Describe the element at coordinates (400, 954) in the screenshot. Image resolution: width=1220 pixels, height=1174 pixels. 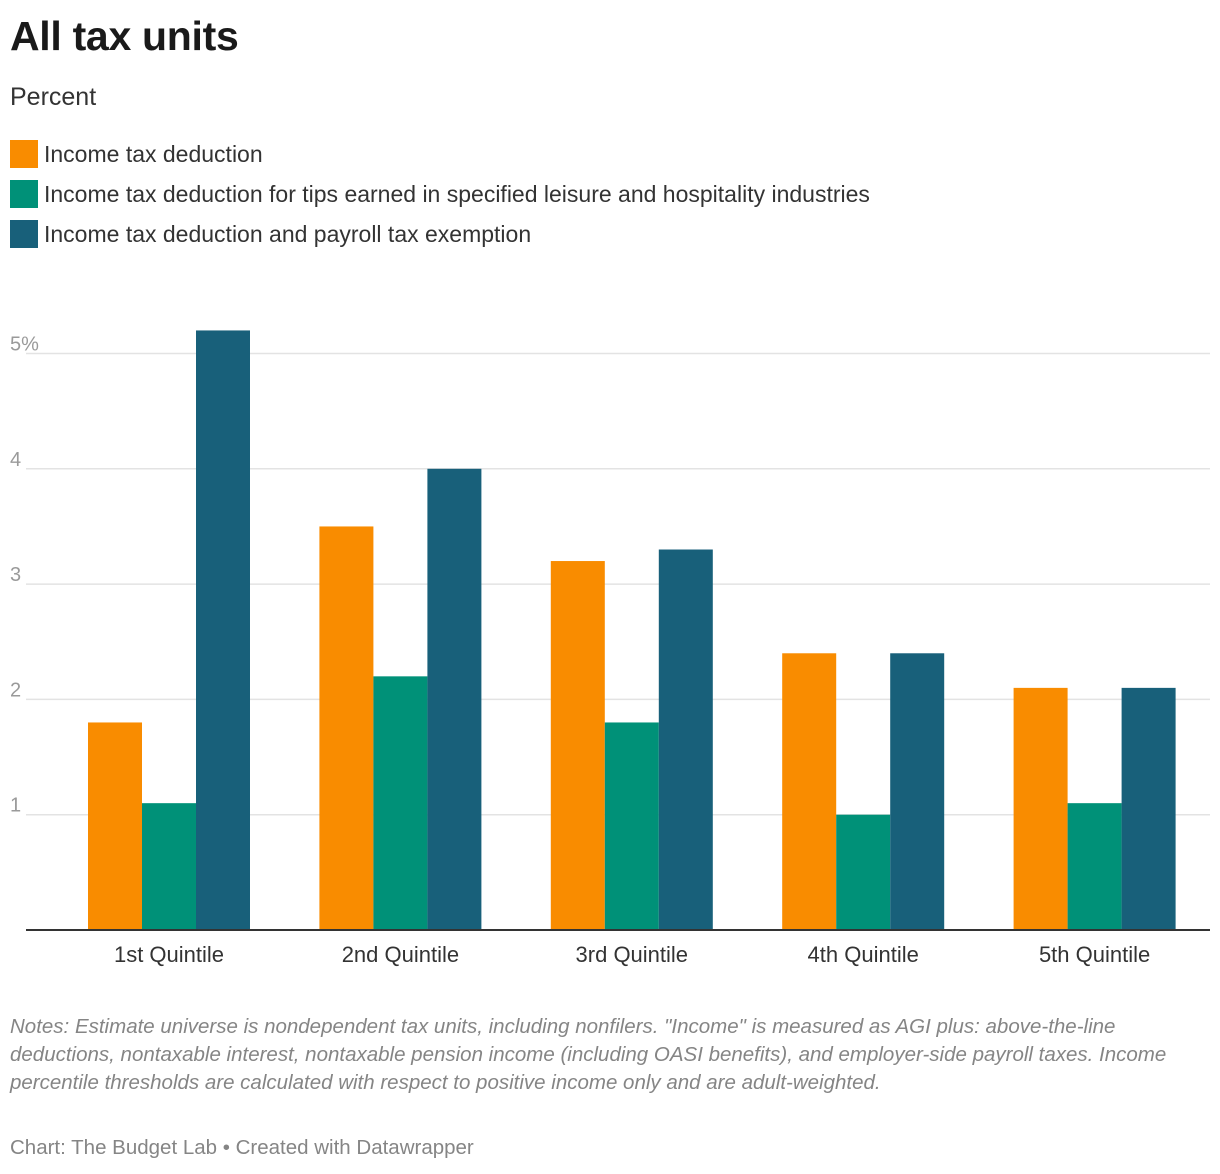
I see `x-tick-label: 2nd Quintile` at that location.